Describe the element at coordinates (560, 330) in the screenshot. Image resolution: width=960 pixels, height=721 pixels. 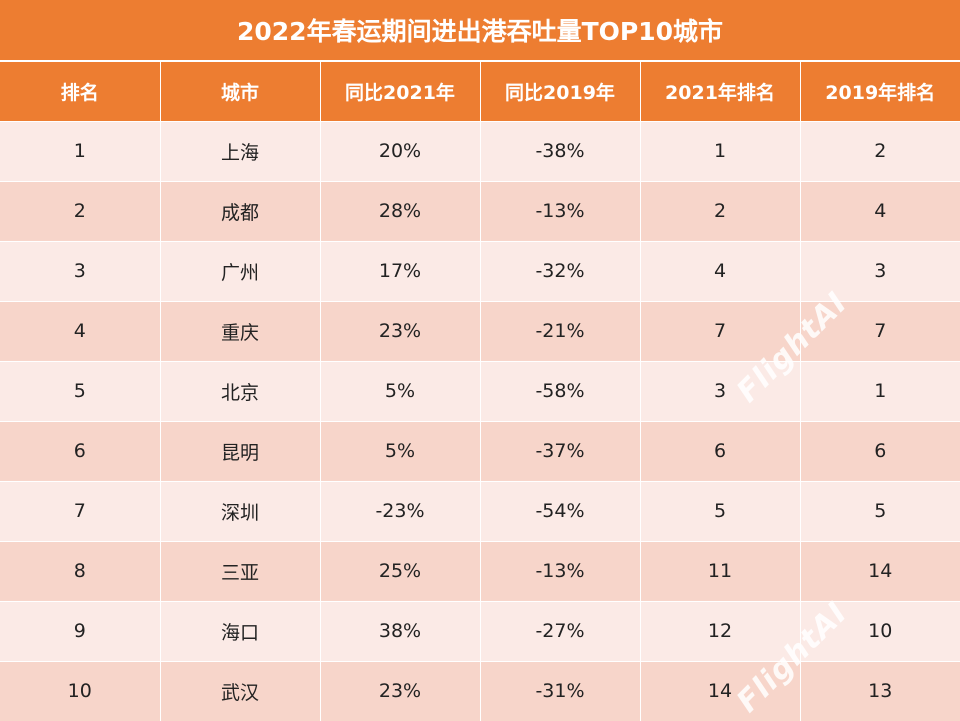
I see `table-cell: -21%` at that location.